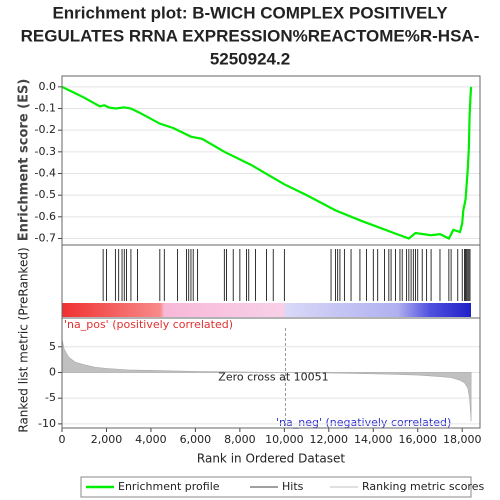 The image size is (500, 500). Describe the element at coordinates (329, 439) in the screenshot. I see `x-tick-label: 12,000` at that location.